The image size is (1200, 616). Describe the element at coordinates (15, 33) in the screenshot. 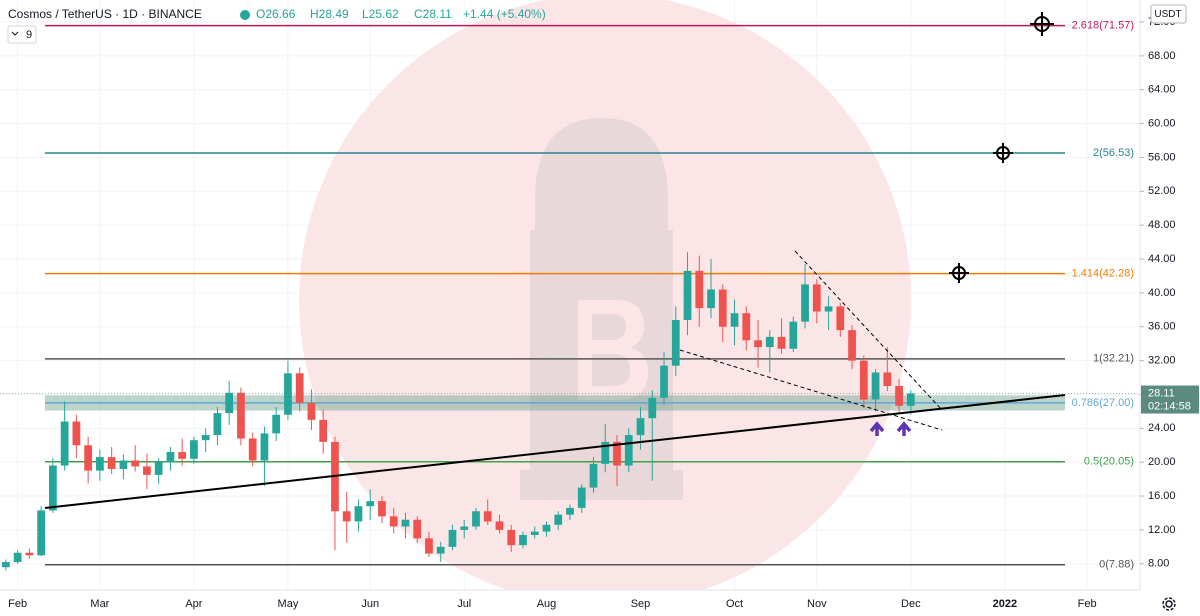

I see `chevron` at that location.